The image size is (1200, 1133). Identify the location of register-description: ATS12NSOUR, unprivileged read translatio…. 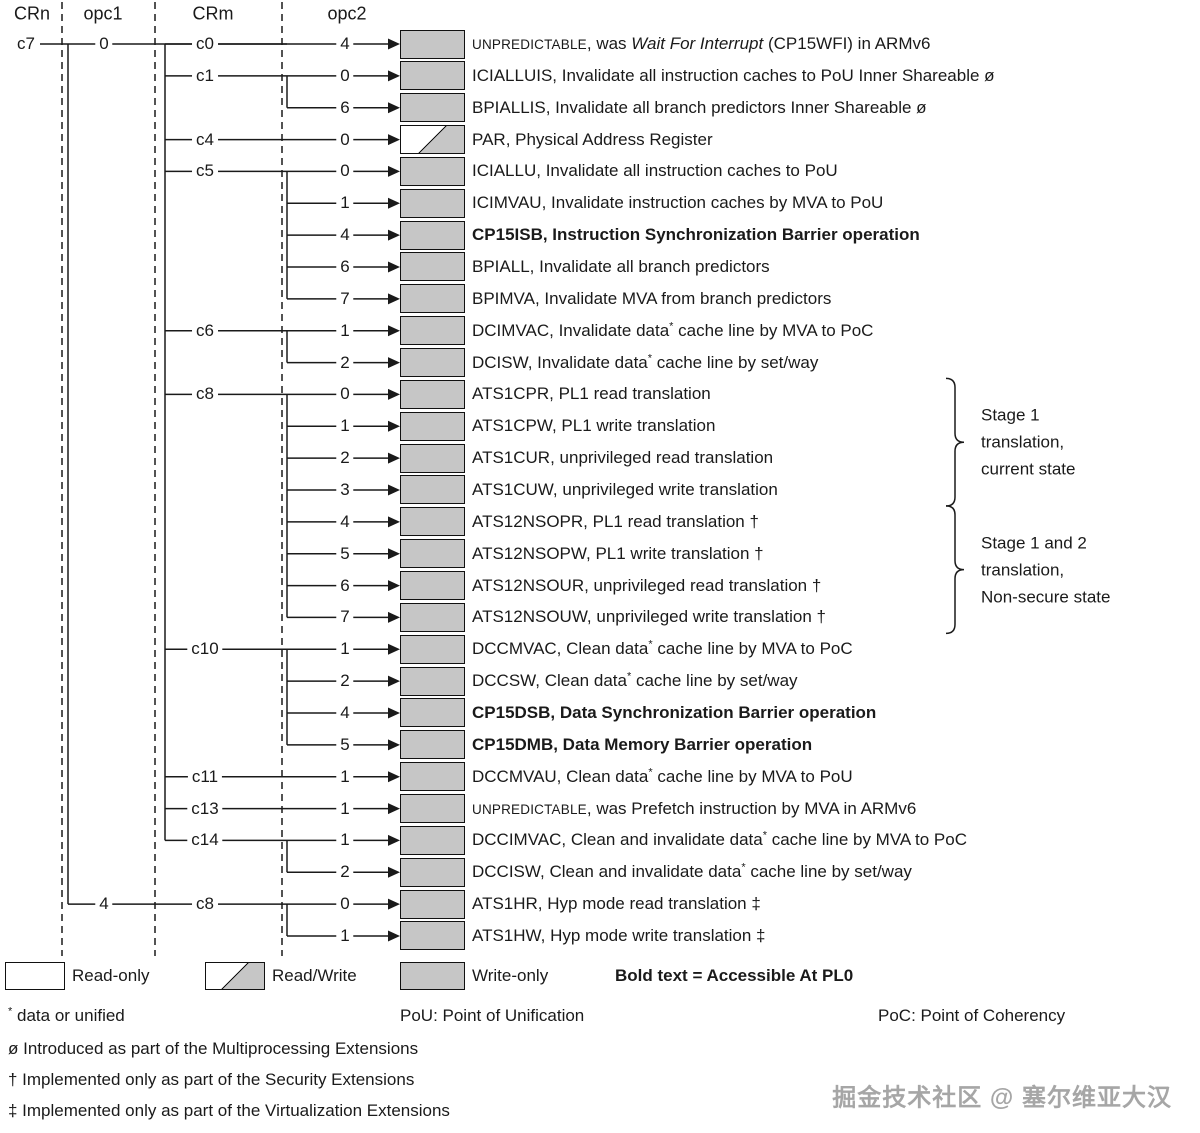
(647, 585).